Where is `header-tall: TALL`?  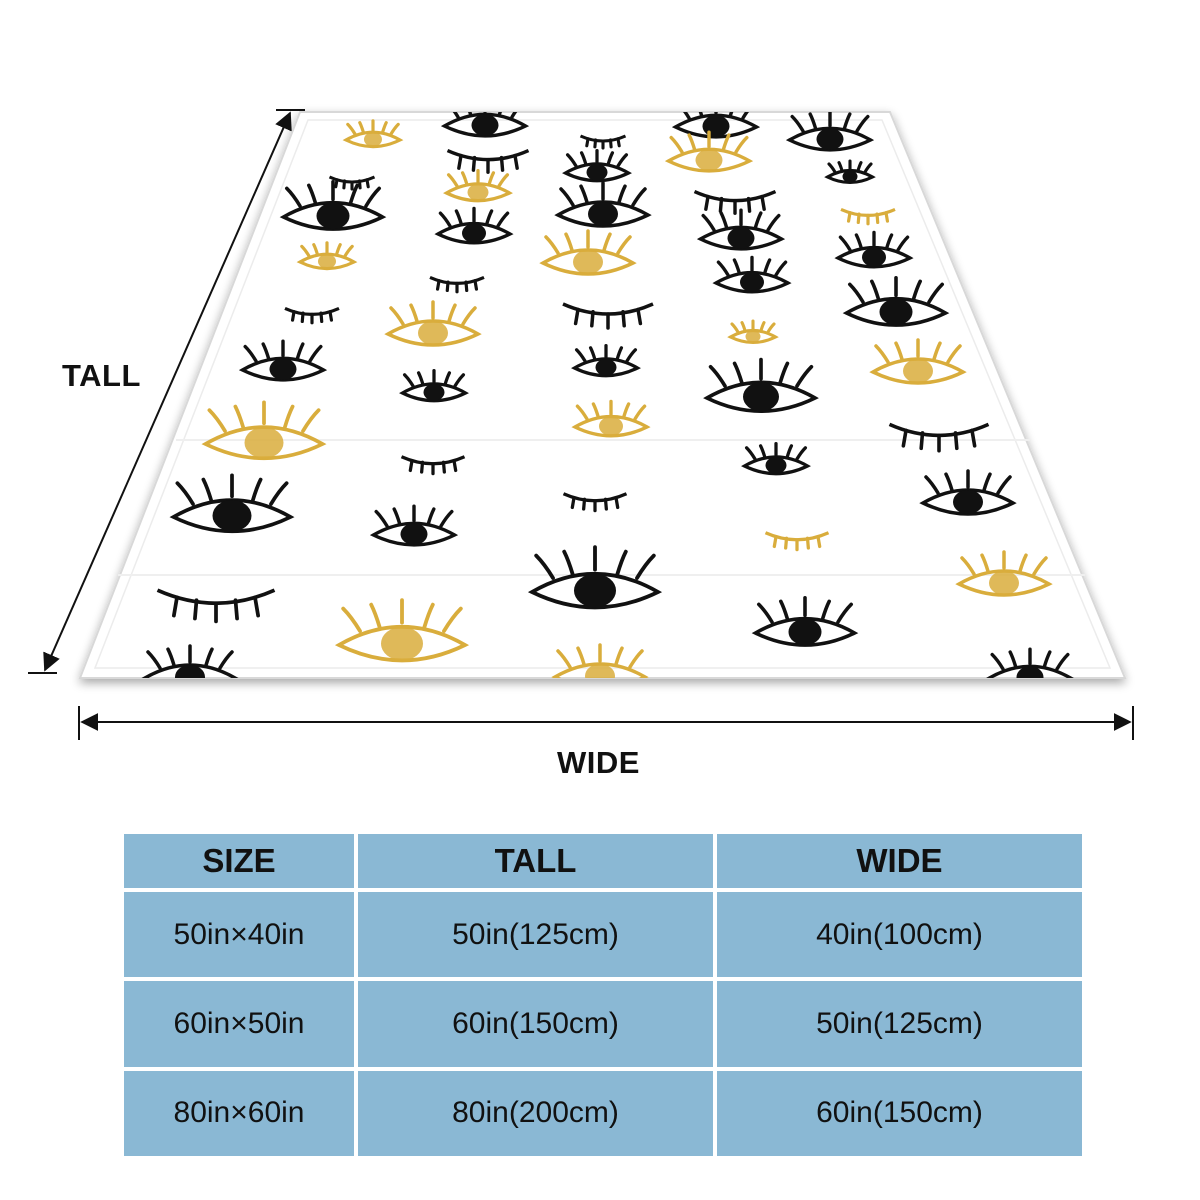
header-tall: TALL is located at coordinates (535, 861).